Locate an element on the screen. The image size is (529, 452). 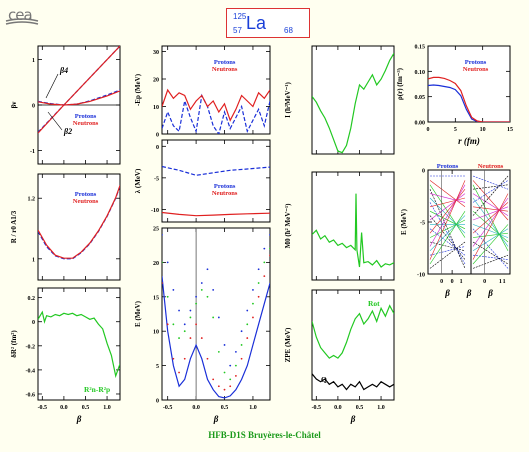
radius-legend-neutrons: Neutrons is located at coordinates (86, 201).